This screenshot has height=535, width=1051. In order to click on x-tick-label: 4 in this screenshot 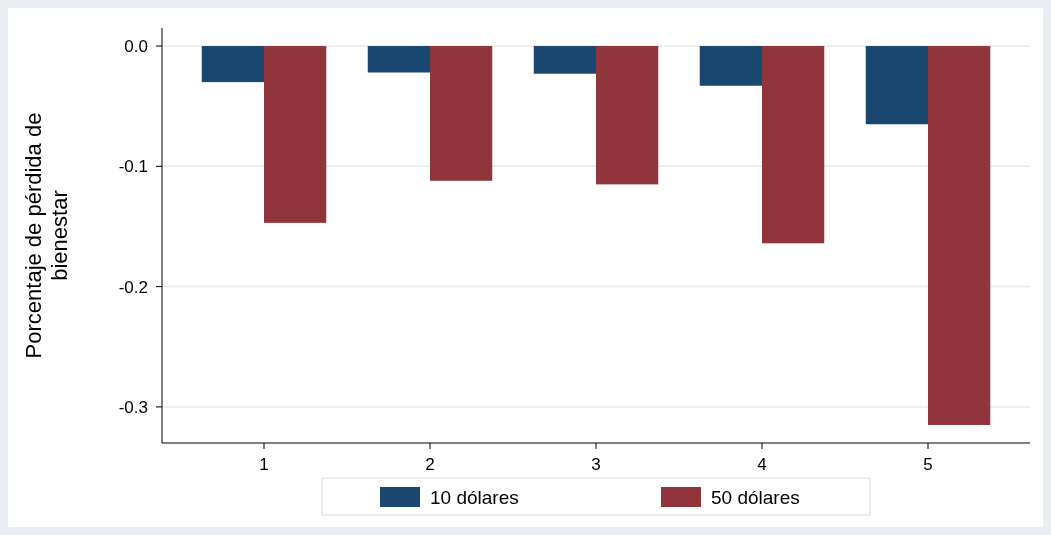, I will do `click(762, 464)`.